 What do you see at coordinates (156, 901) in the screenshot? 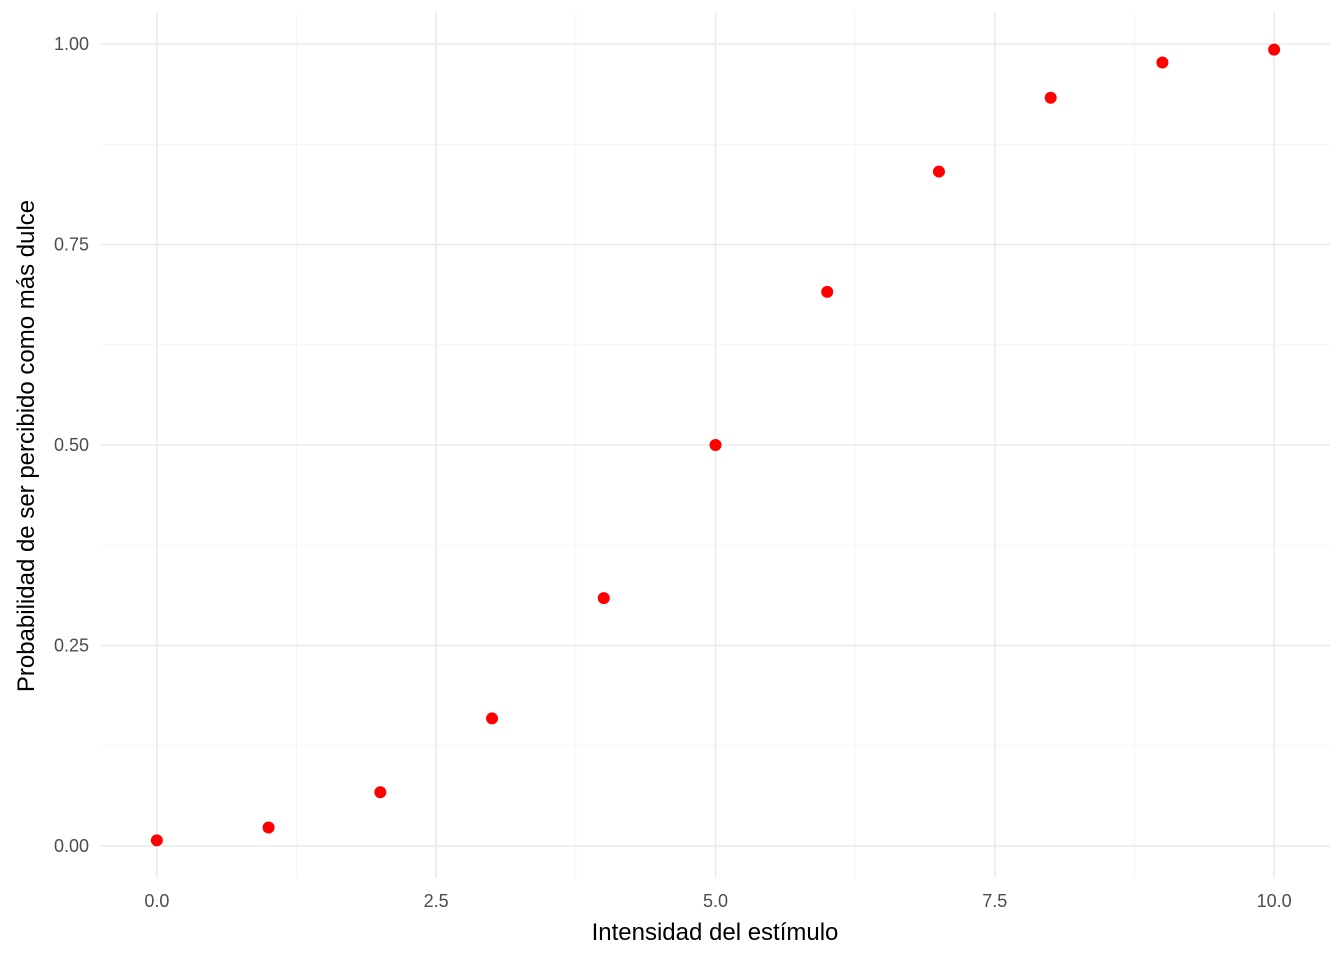
I see `x-tick-label: 0.0` at bounding box center [156, 901].